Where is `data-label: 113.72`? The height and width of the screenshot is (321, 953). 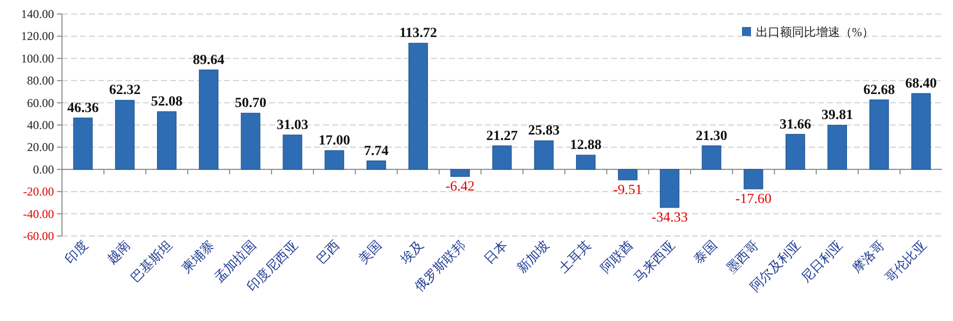 data-label: 113.72 is located at coordinates (418, 34).